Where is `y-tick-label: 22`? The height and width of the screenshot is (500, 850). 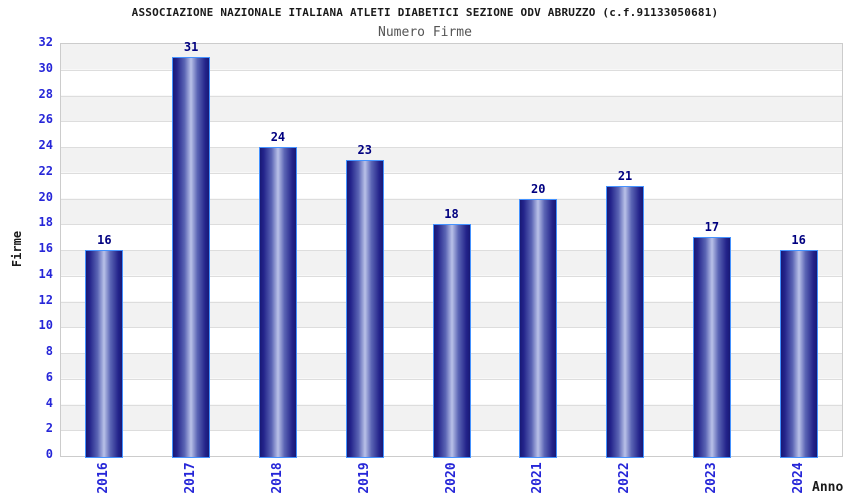
y-tick-label: 22 is located at coordinates (45, 170).